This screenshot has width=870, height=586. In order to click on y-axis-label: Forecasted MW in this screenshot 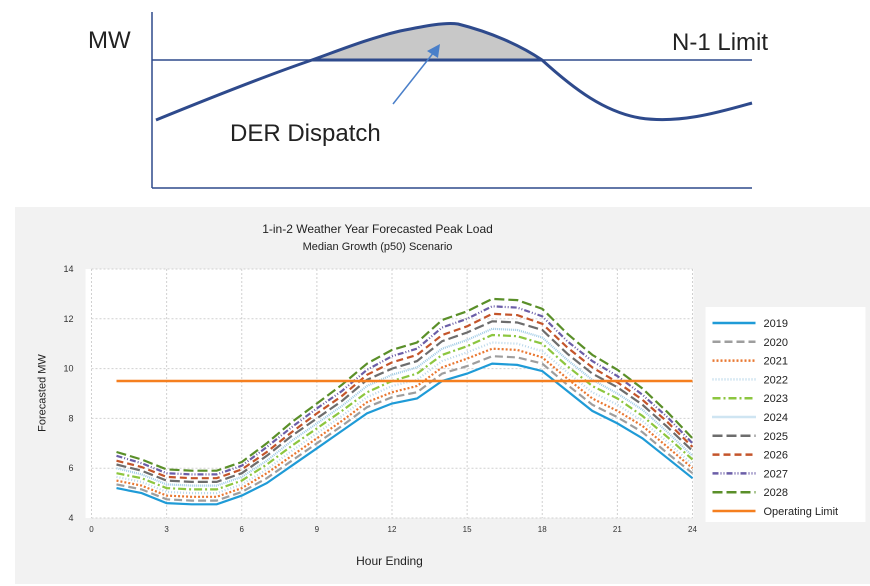, I will do `click(43, 393)`.